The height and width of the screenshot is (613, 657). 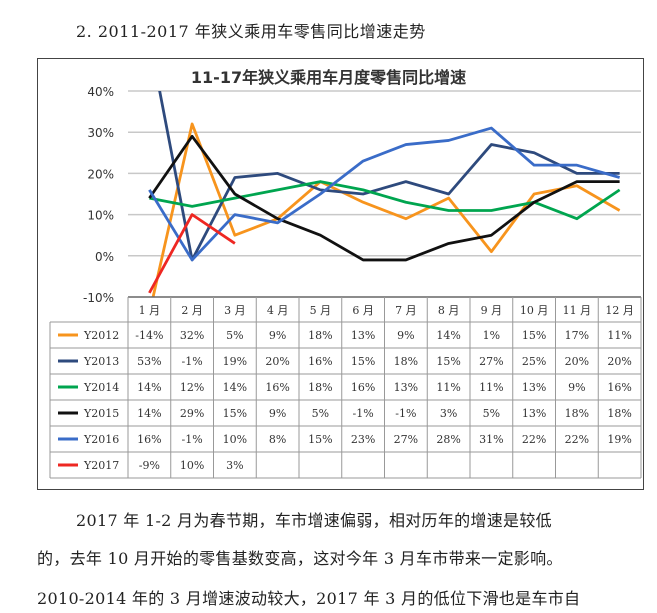 What do you see at coordinates (619, 310) in the screenshot?
I see `month-label: 12 月` at bounding box center [619, 310].